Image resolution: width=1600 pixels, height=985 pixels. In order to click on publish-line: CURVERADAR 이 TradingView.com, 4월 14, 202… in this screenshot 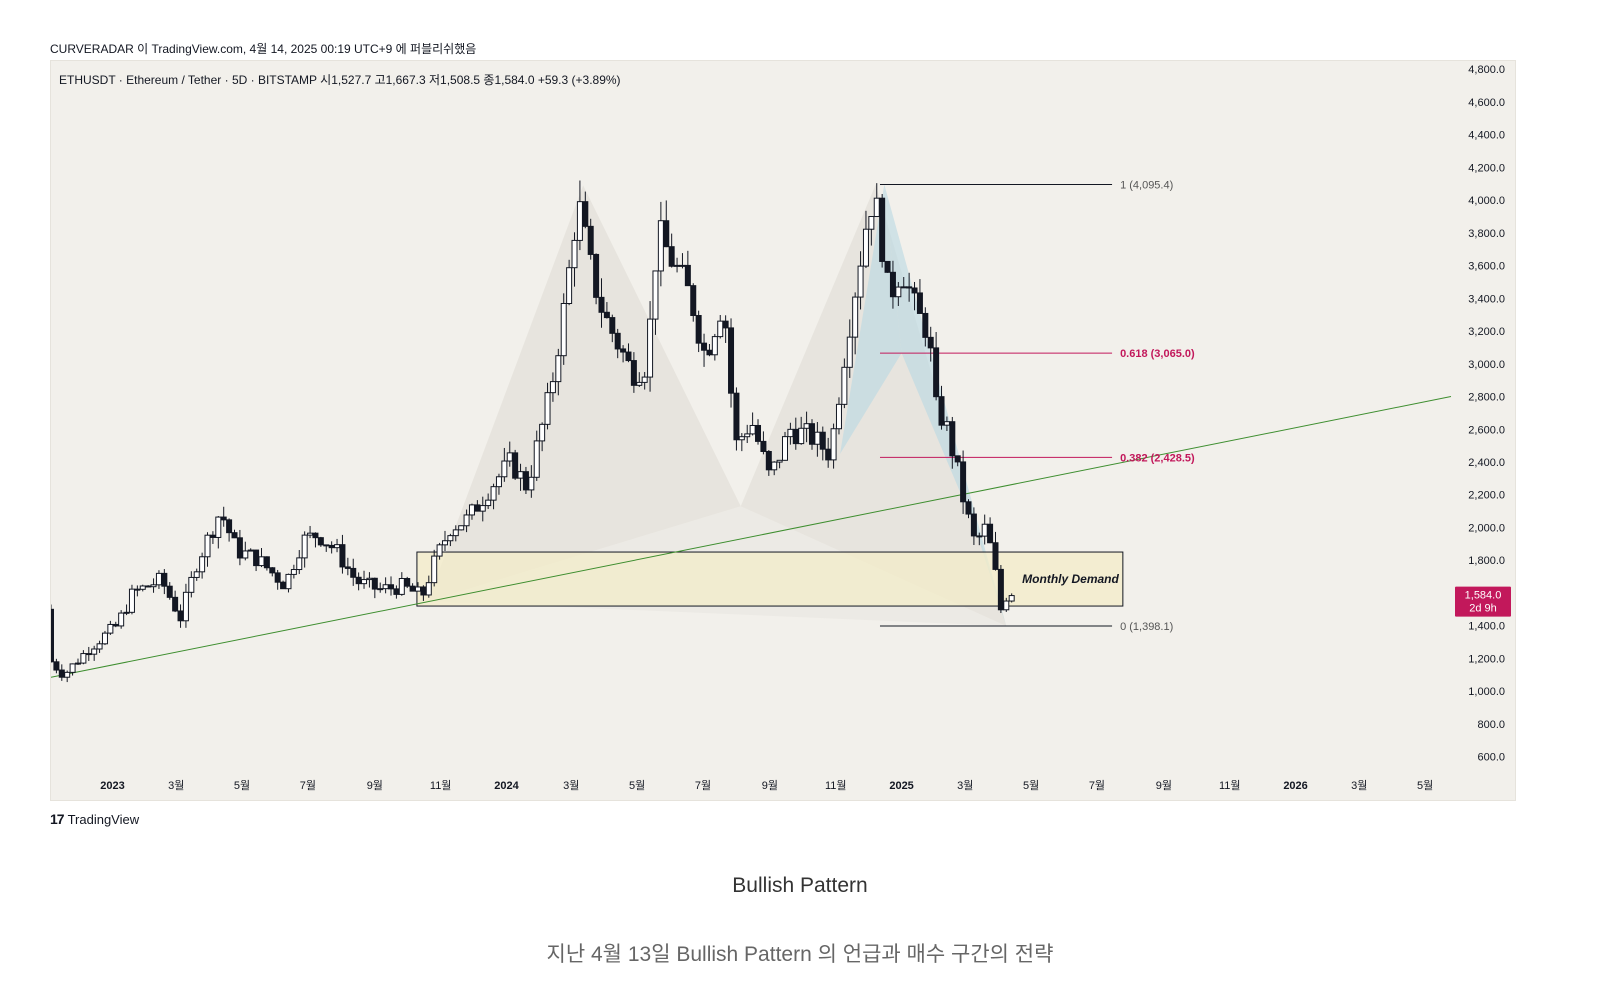, I will do `click(263, 49)`.